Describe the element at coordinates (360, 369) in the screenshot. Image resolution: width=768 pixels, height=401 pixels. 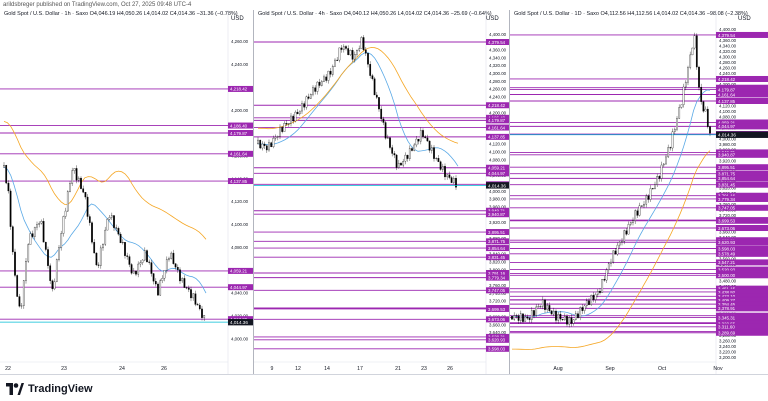
I see `time-tick-label: 17` at that location.